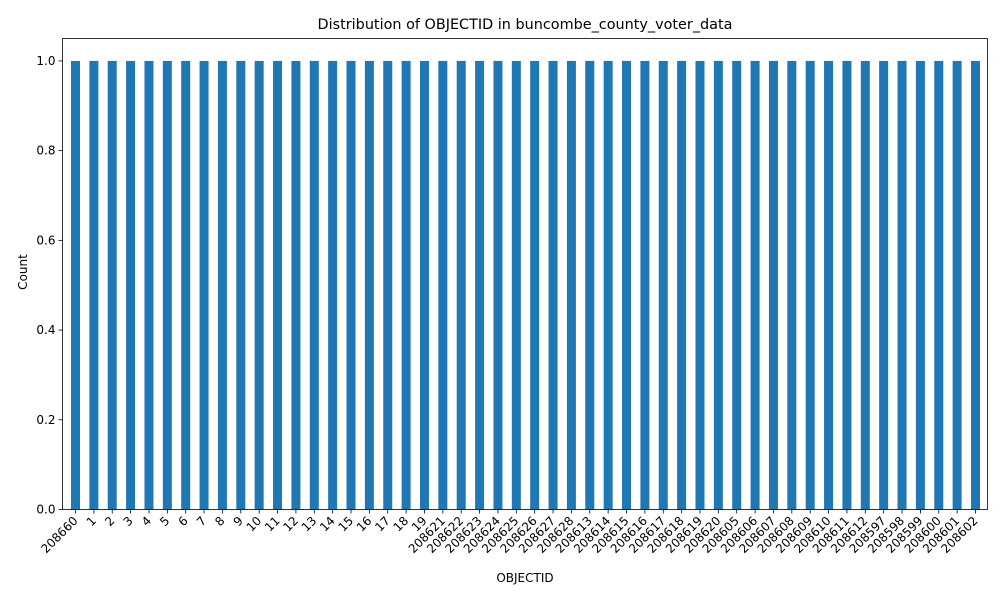  Describe the element at coordinates (45, 151) in the screenshot. I see `y-tick-label: 0.8` at that location.